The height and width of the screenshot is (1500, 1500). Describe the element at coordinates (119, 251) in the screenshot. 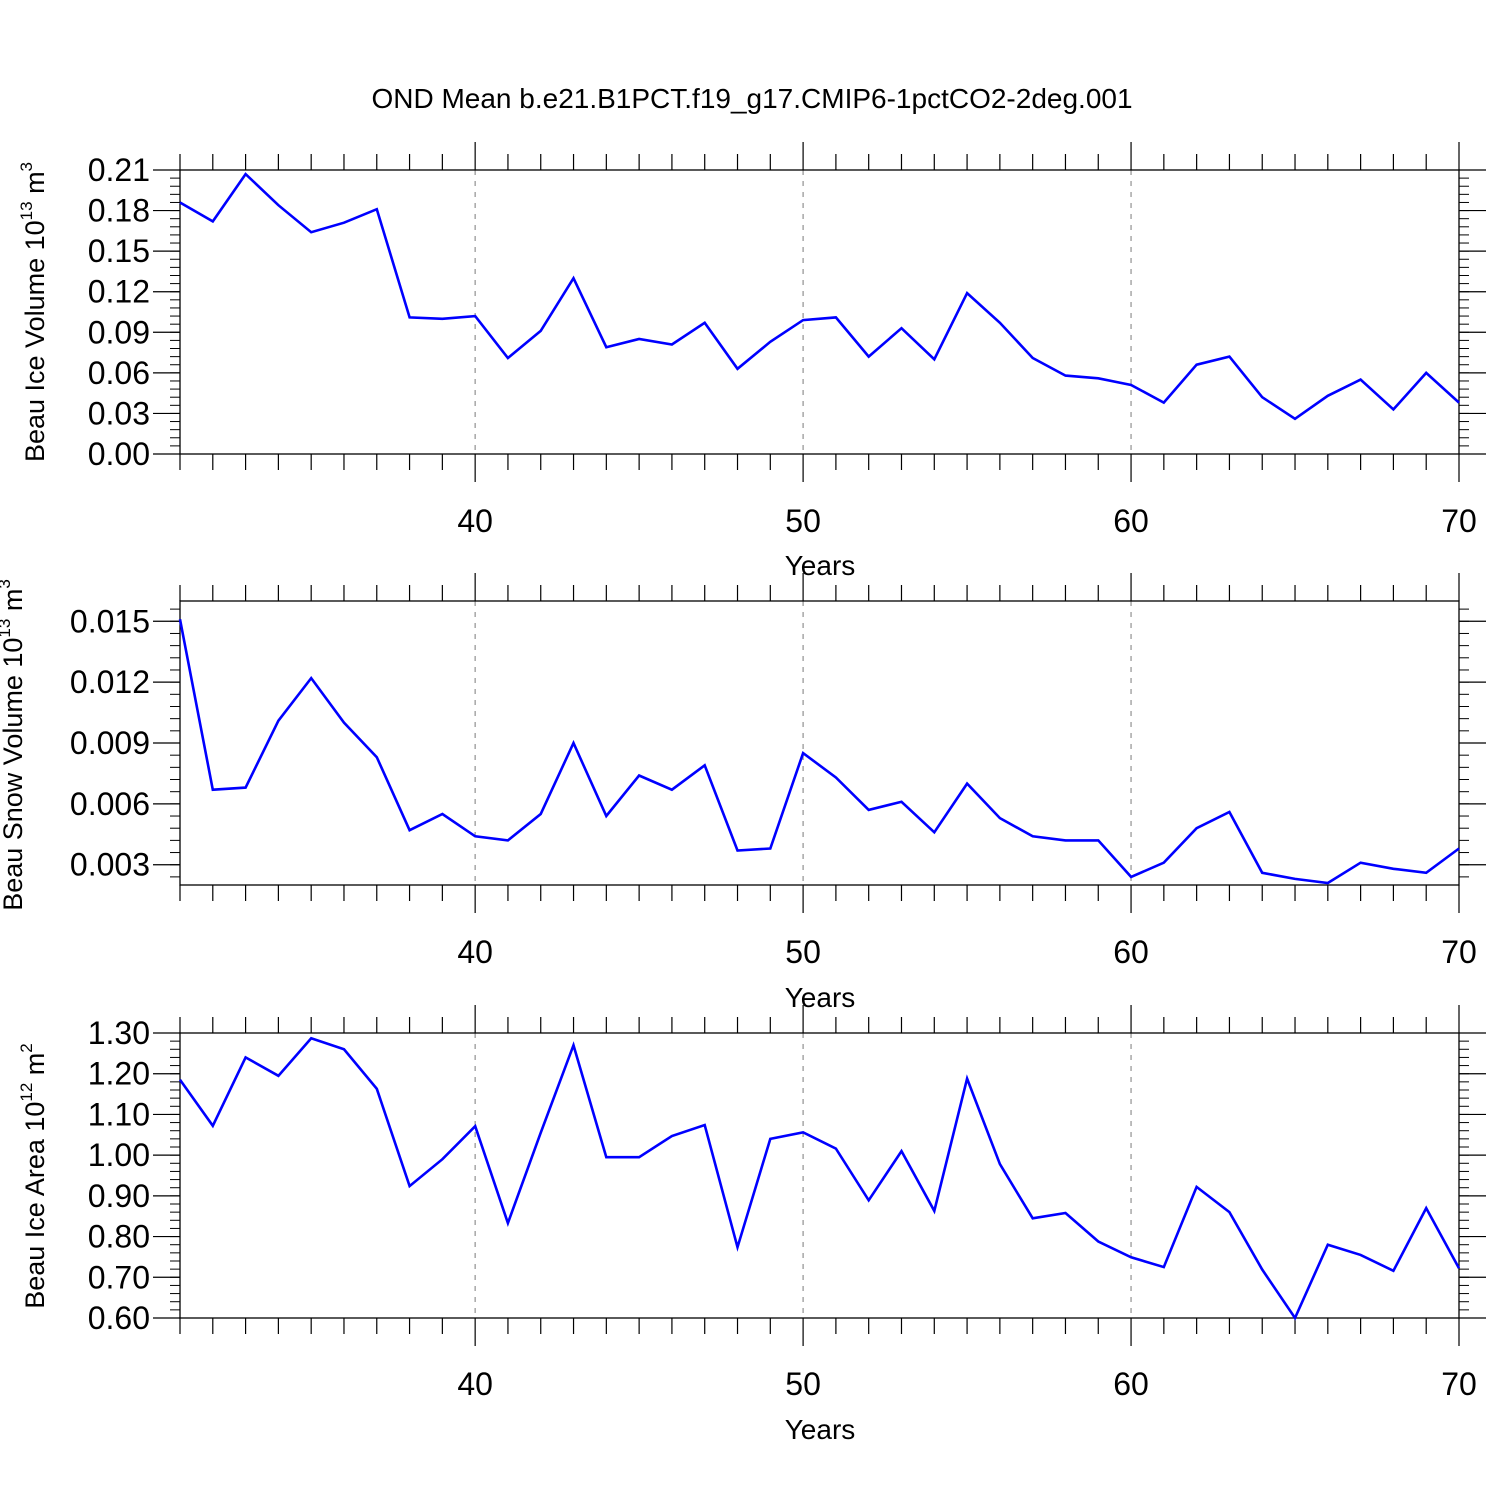

I see `y-tick-label: 0.15` at that location.